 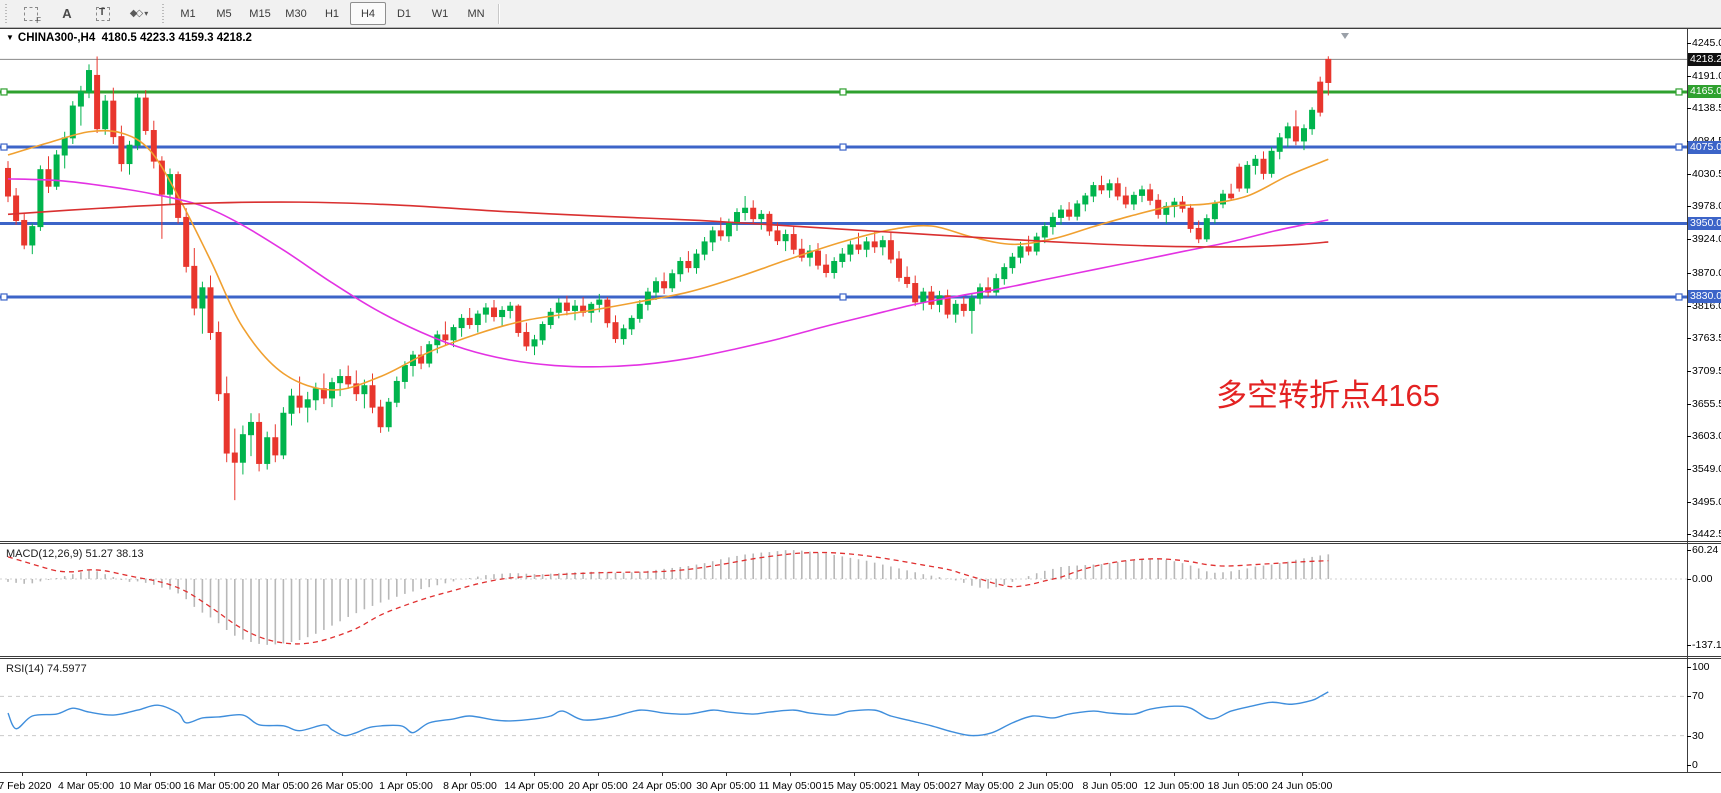 I want to click on macd-panel, so click(x=843, y=600).